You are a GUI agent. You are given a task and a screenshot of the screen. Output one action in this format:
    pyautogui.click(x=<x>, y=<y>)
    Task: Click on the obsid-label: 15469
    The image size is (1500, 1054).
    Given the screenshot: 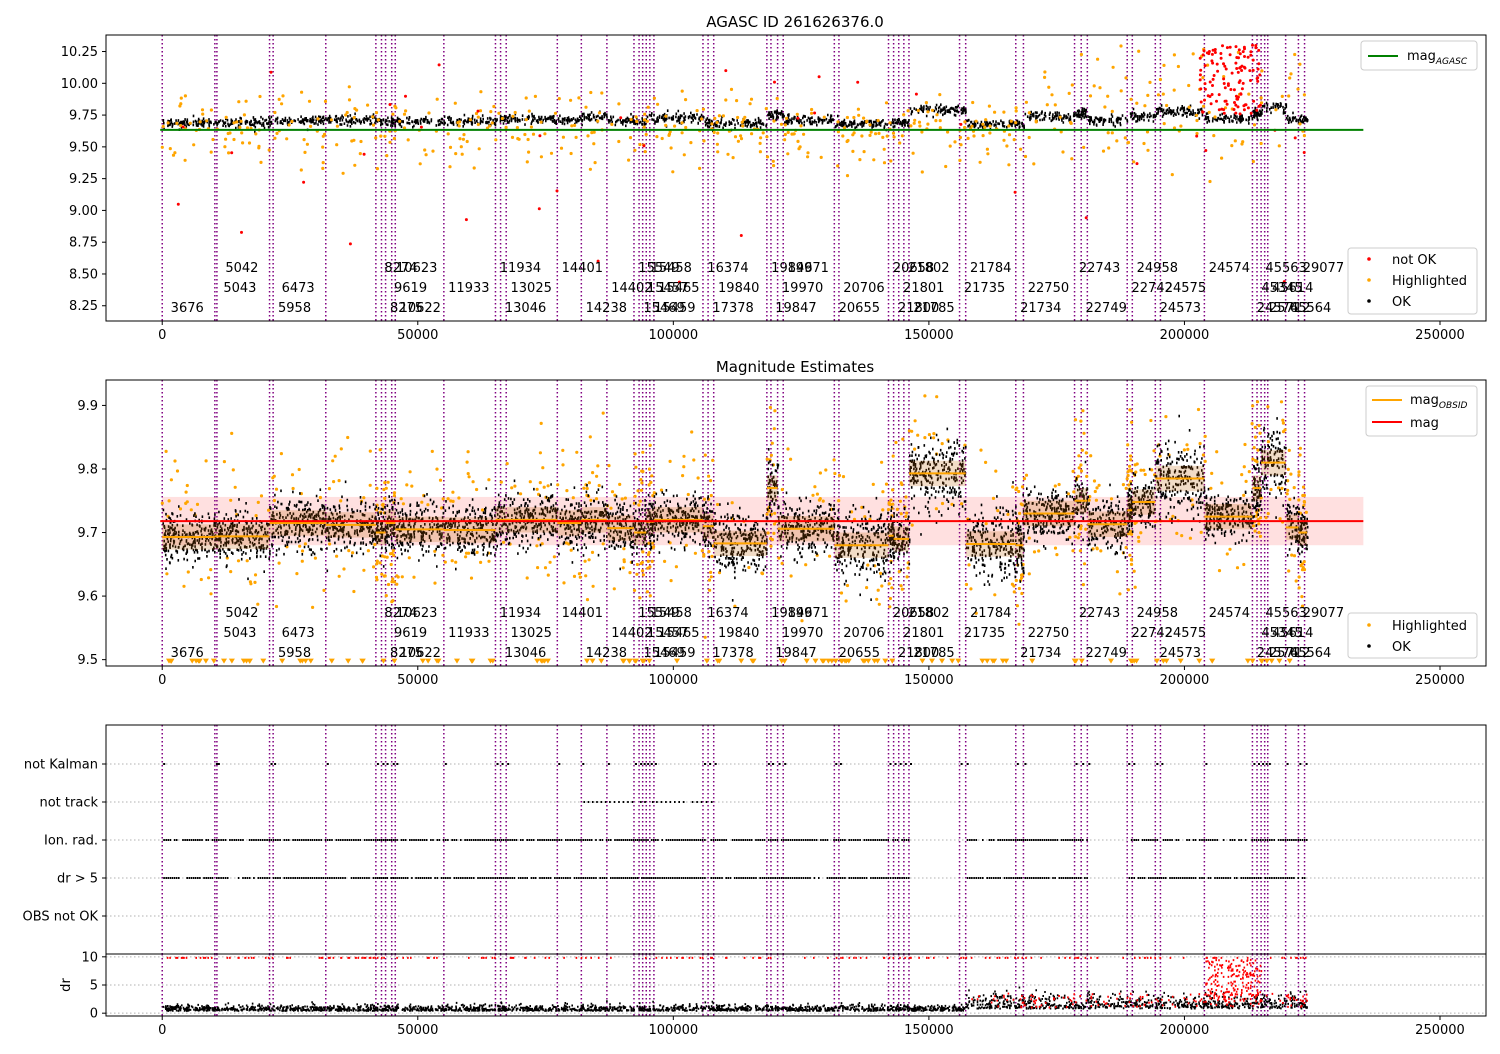 What is the action you would take?
    pyautogui.click(x=663, y=308)
    